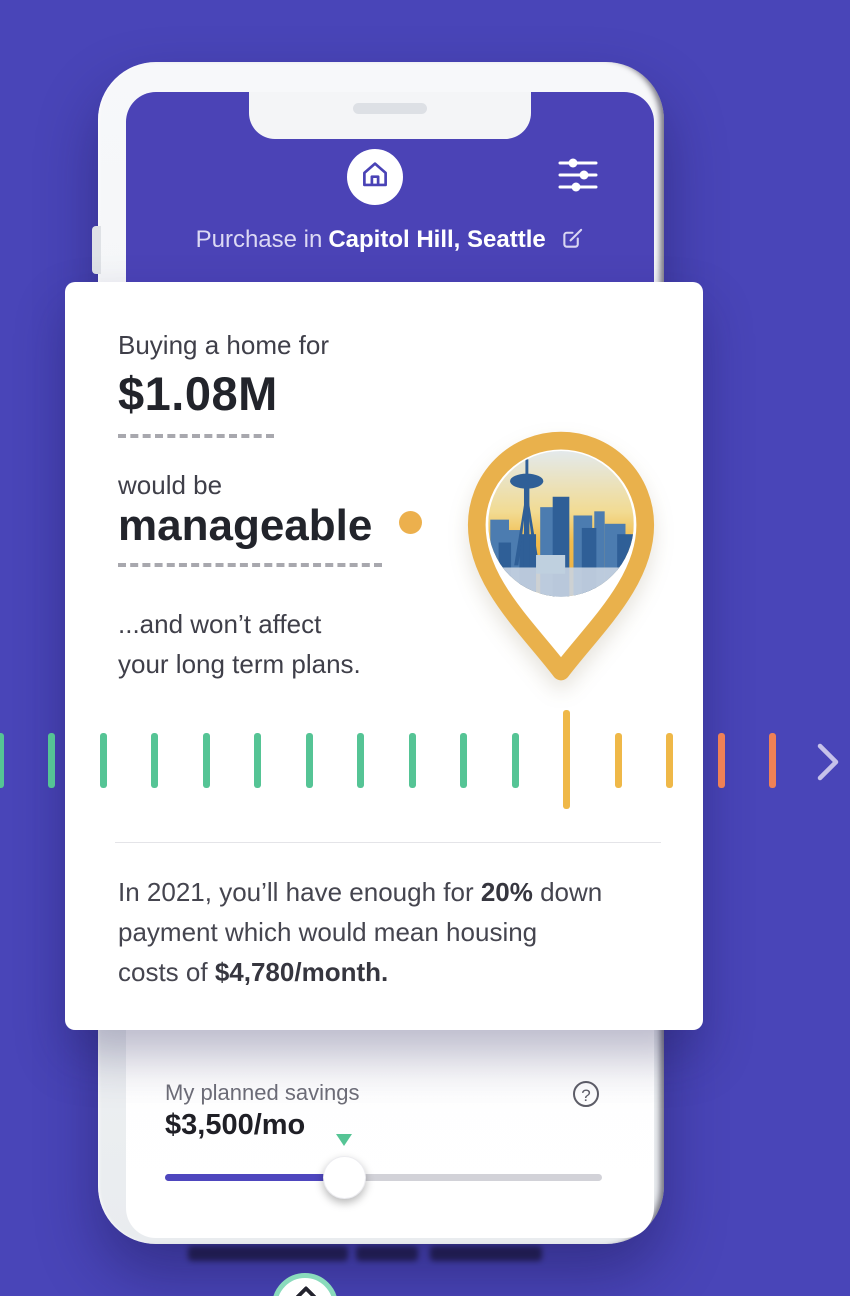 This screenshot has width=850, height=1296. I want to click on verdict-prefix: would be, so click(170, 485).